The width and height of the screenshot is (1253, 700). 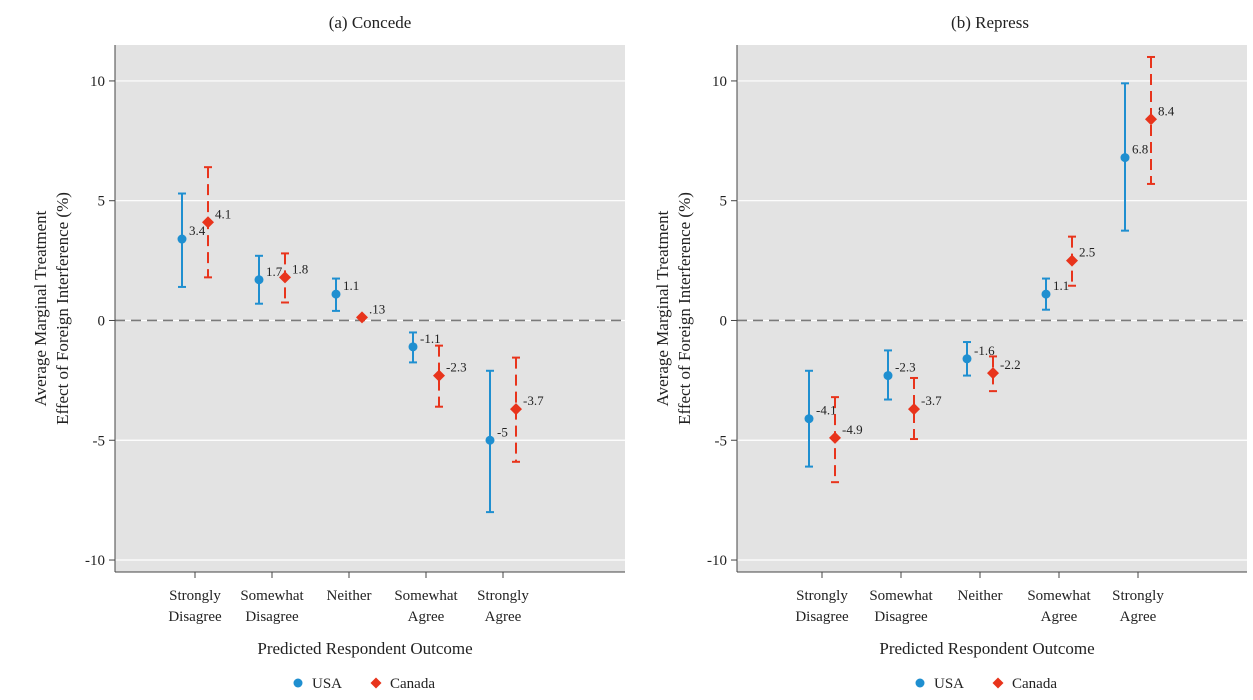 I want to click on series-canada: 4.1 1.8 .13 -2.3 -3.7, so click(x=373, y=314).